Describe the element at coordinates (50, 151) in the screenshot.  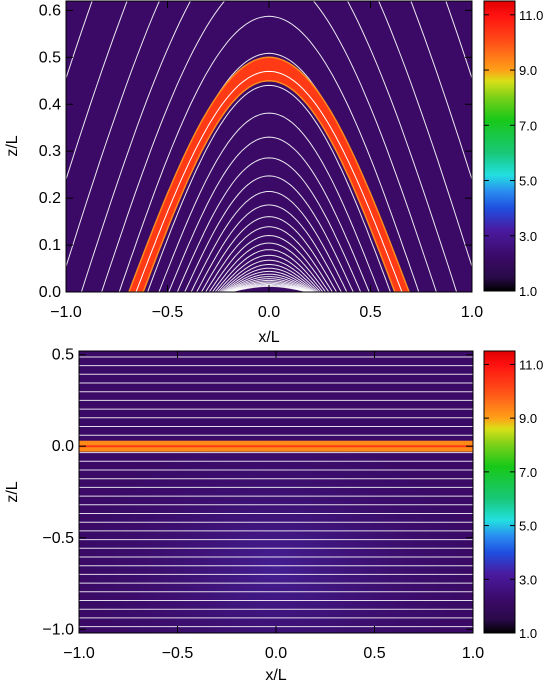
I see `y-tick-label: 0.3` at that location.